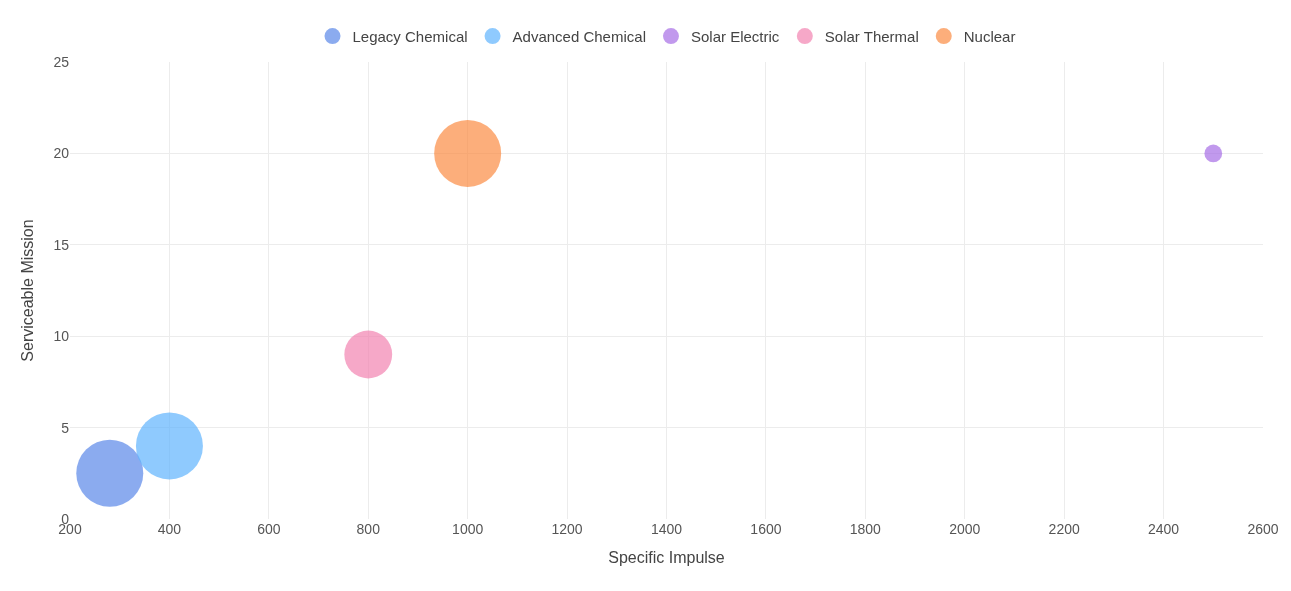  What do you see at coordinates (1164, 529) in the screenshot?
I see `x-tick-label: 2400` at bounding box center [1164, 529].